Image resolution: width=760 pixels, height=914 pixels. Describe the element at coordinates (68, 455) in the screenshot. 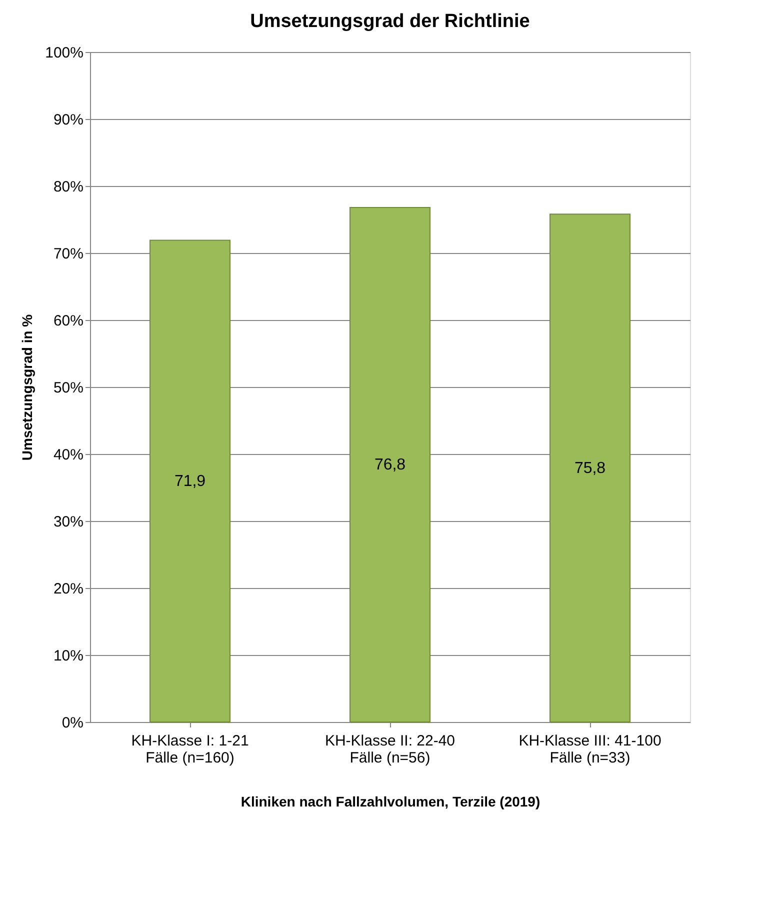

I see `y-tick-label: 40%` at that location.